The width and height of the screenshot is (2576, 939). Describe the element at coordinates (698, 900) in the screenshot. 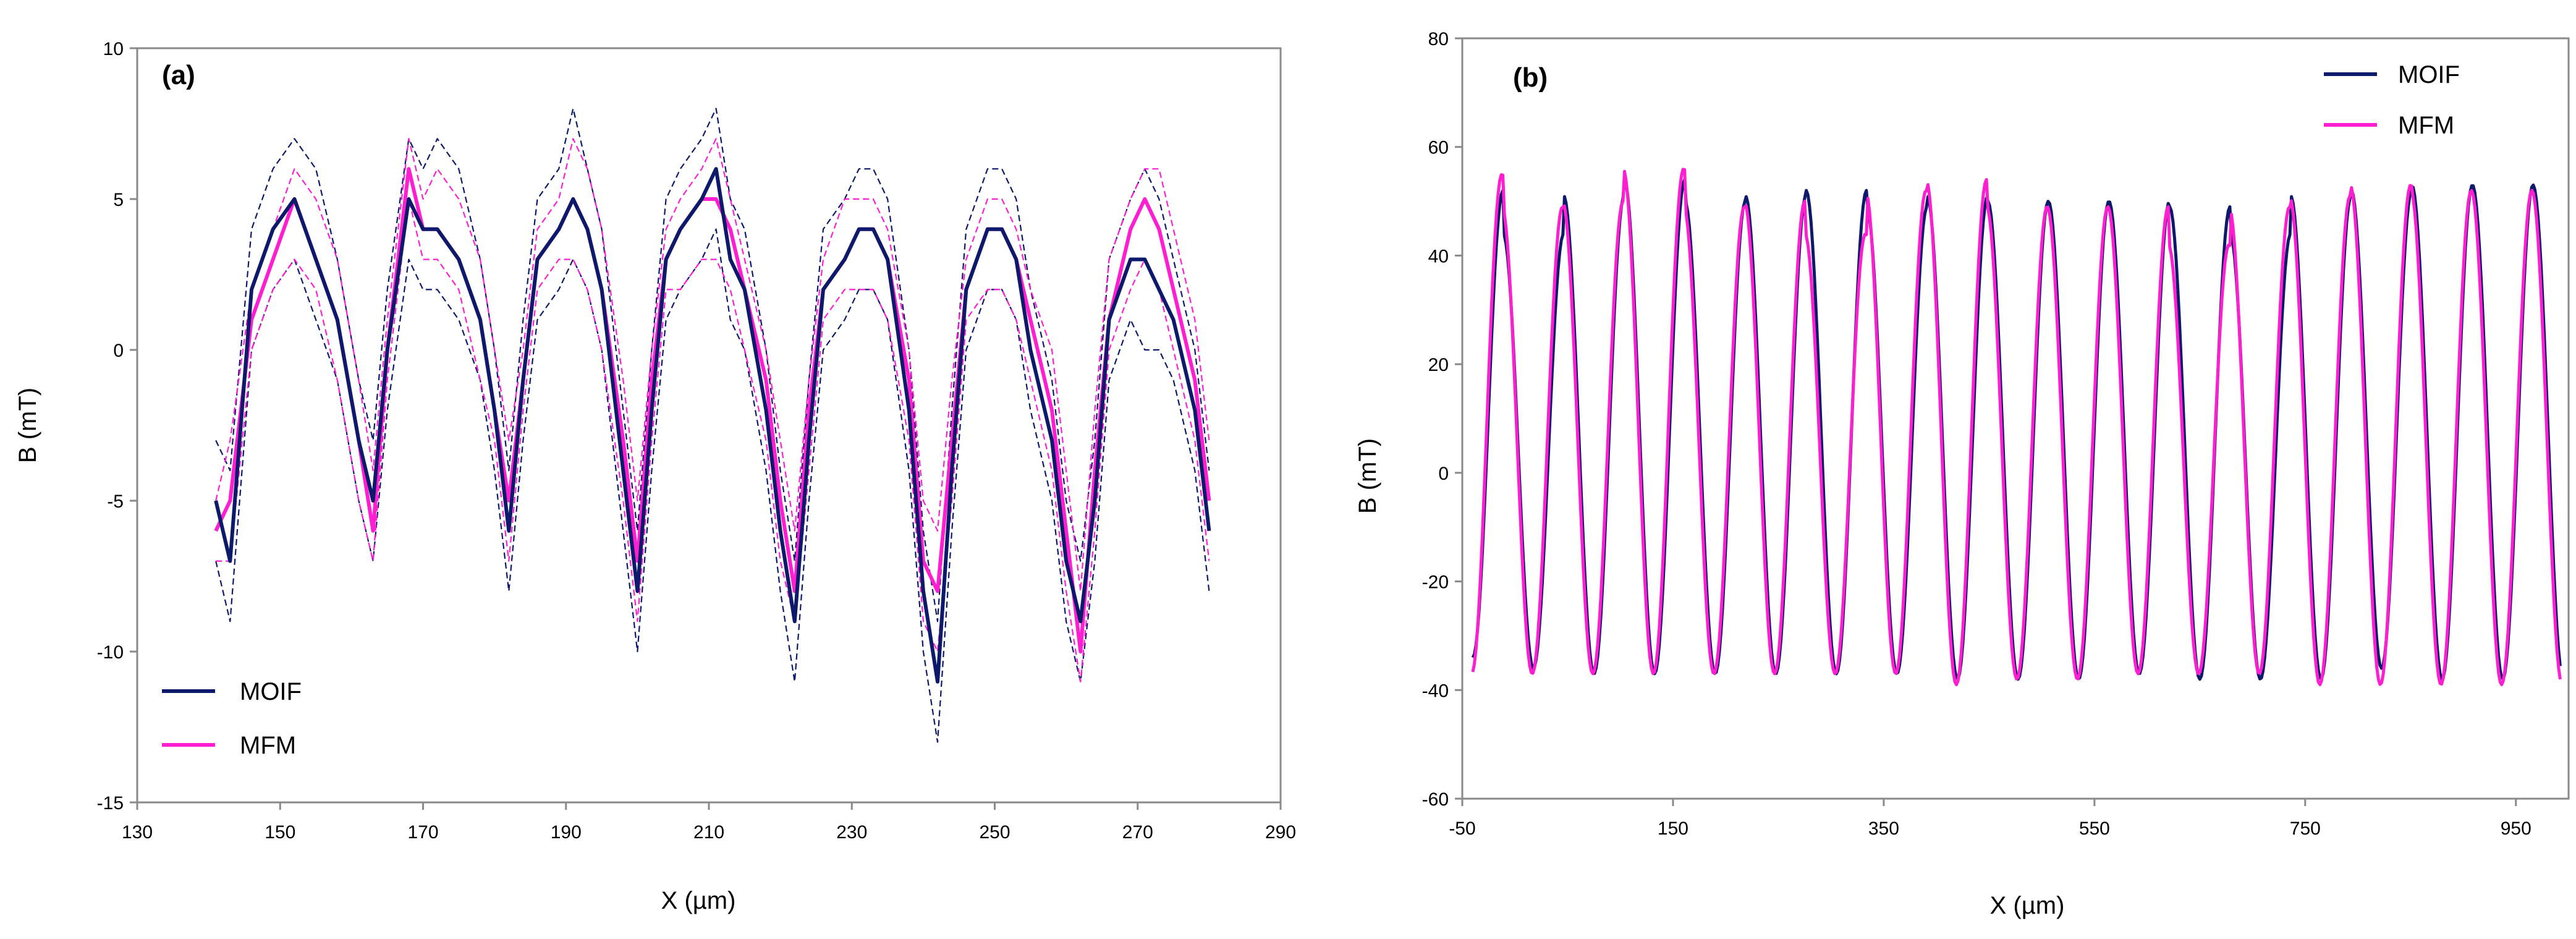

I see `chart-a-x-axis-label: X (µm)` at that location.